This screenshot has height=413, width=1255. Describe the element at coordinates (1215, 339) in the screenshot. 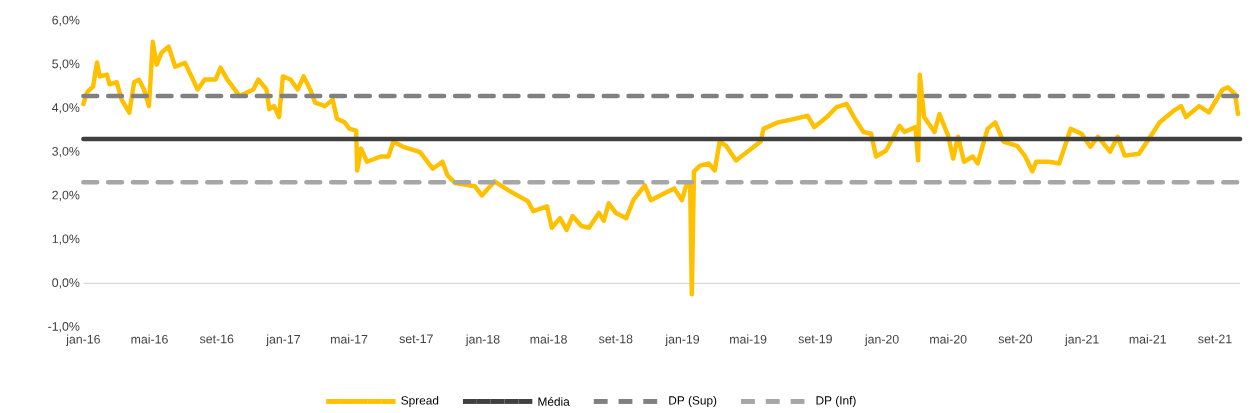

I see `x-tick-label: set-21` at that location.